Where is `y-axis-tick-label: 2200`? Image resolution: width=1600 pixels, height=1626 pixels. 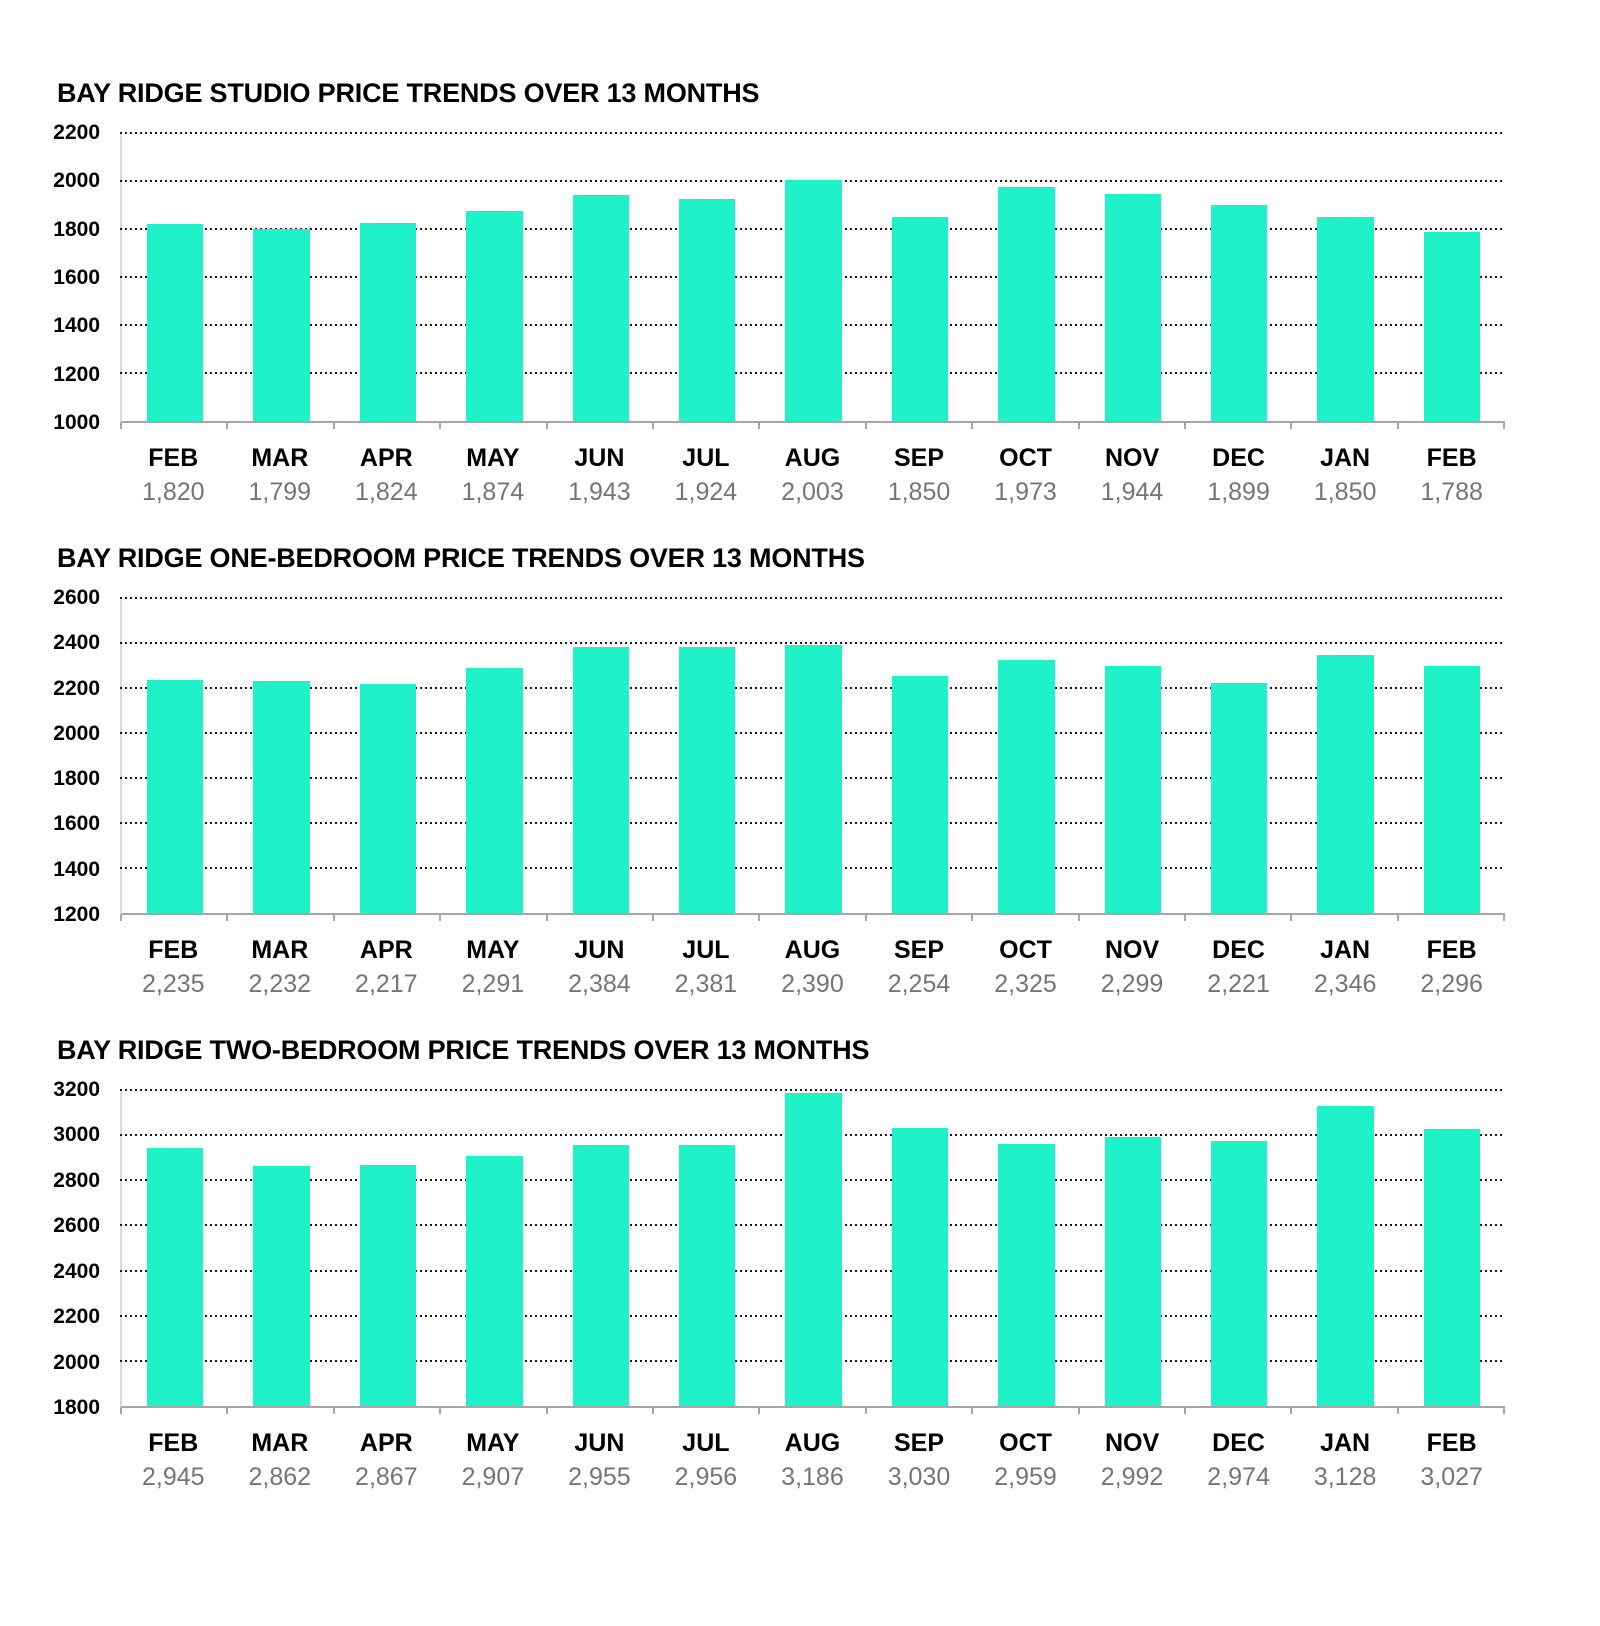 y-axis-tick-label: 2200 is located at coordinates (76, 132).